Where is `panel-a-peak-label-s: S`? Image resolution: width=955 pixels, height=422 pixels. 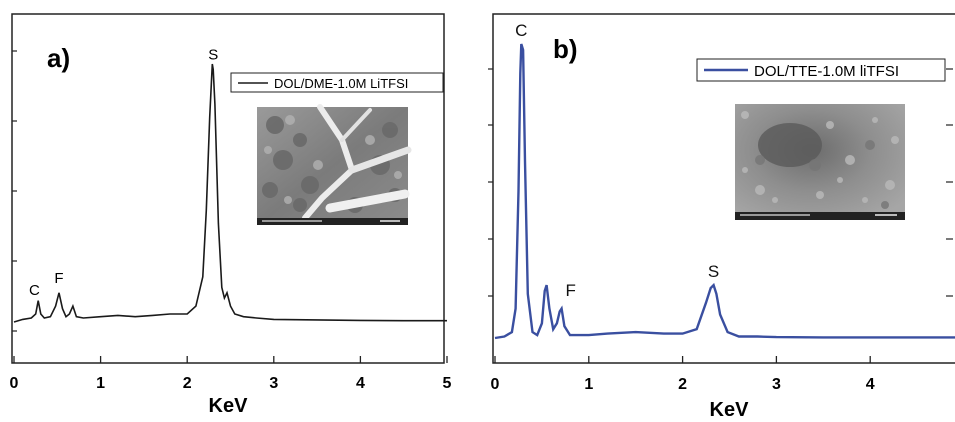
panel-a-peak-label-s: S is located at coordinates (213, 54).